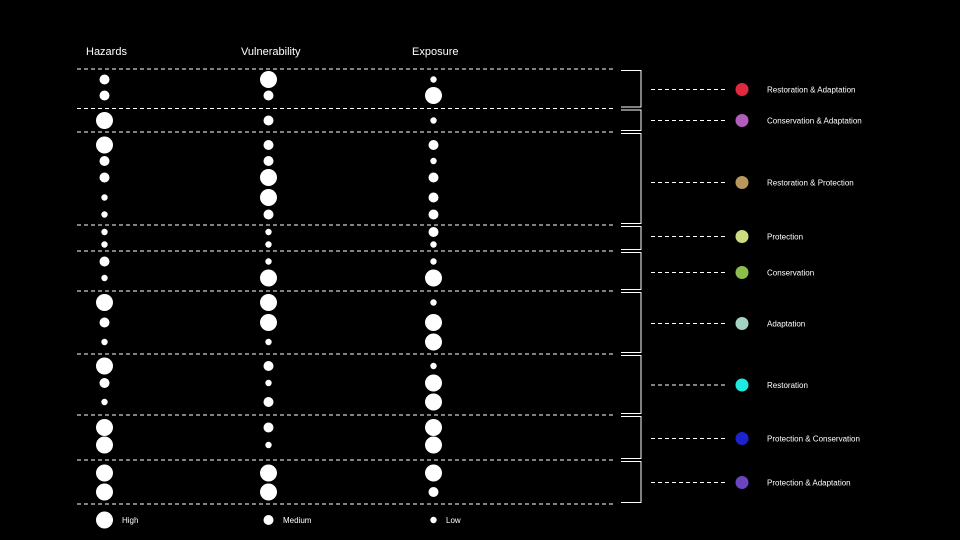  I want to click on legend-high-dot, so click(104, 520).